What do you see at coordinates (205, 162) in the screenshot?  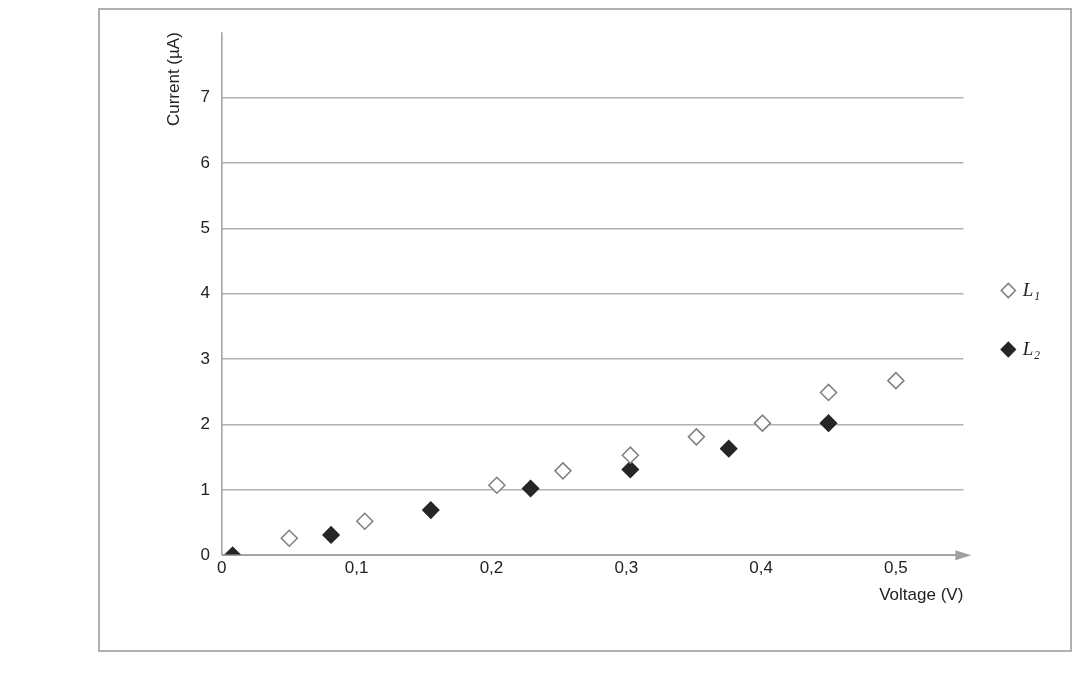 I see `y-tick-label: 6` at bounding box center [205, 162].